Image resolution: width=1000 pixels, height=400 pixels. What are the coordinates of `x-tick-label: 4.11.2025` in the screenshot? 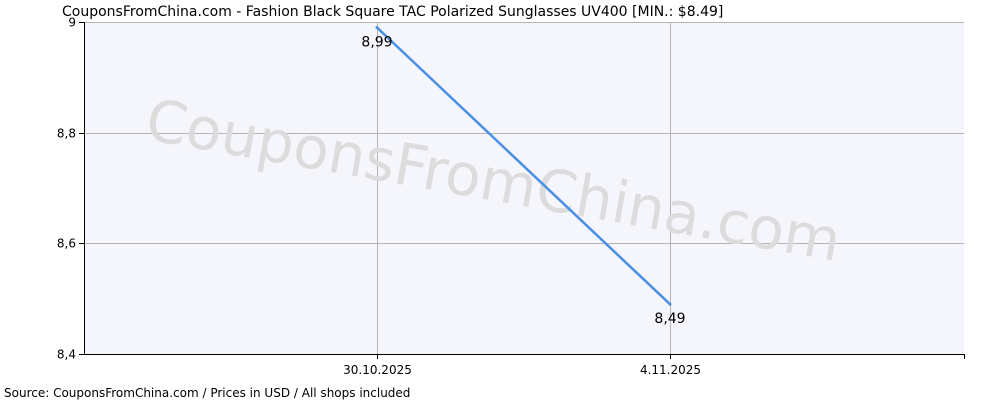 It's located at (670, 370).